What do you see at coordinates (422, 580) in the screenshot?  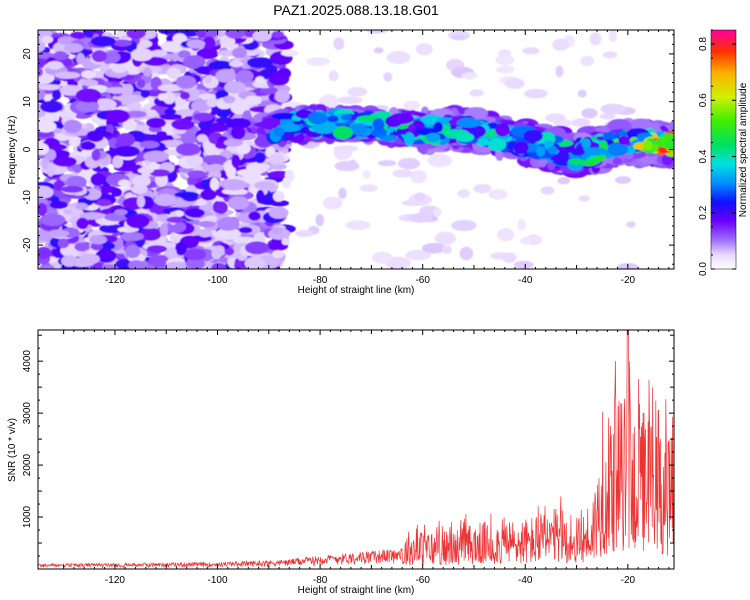 I see `x-tick-label: -60` at bounding box center [422, 580].